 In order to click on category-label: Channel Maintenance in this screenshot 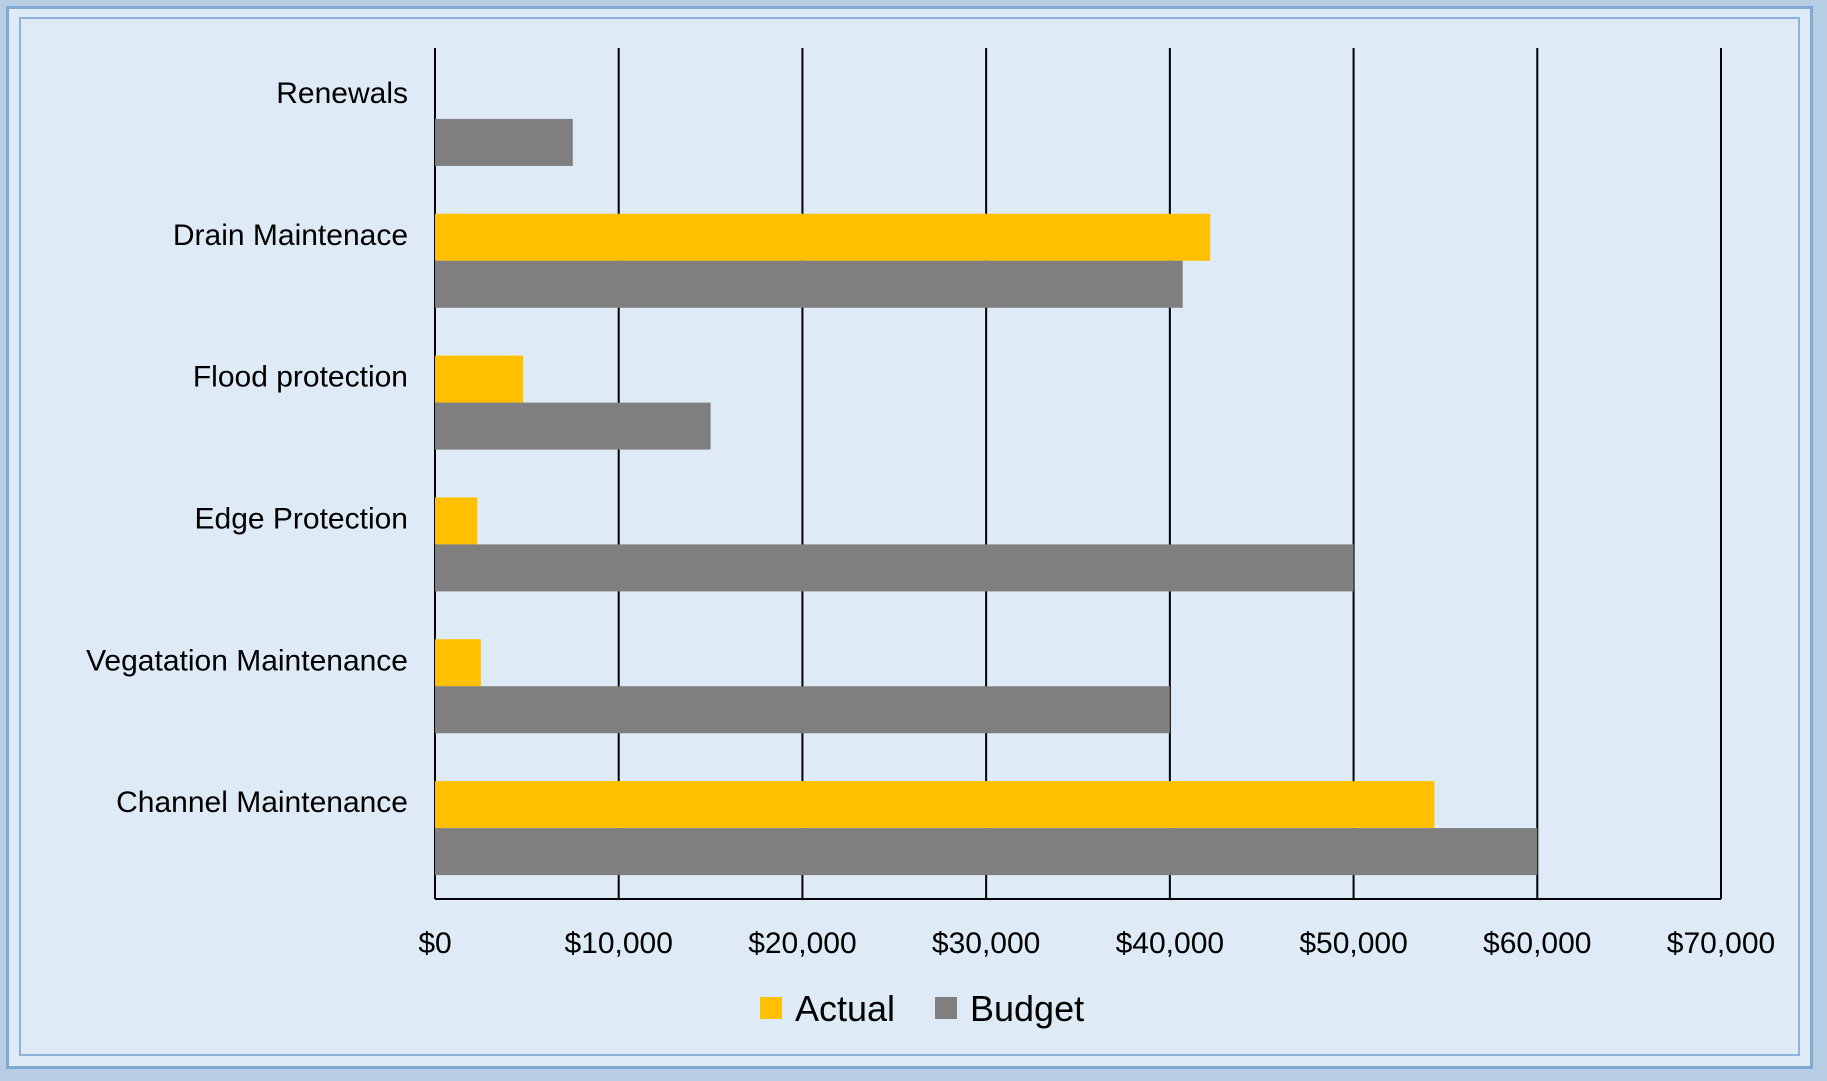, I will do `click(262, 802)`.